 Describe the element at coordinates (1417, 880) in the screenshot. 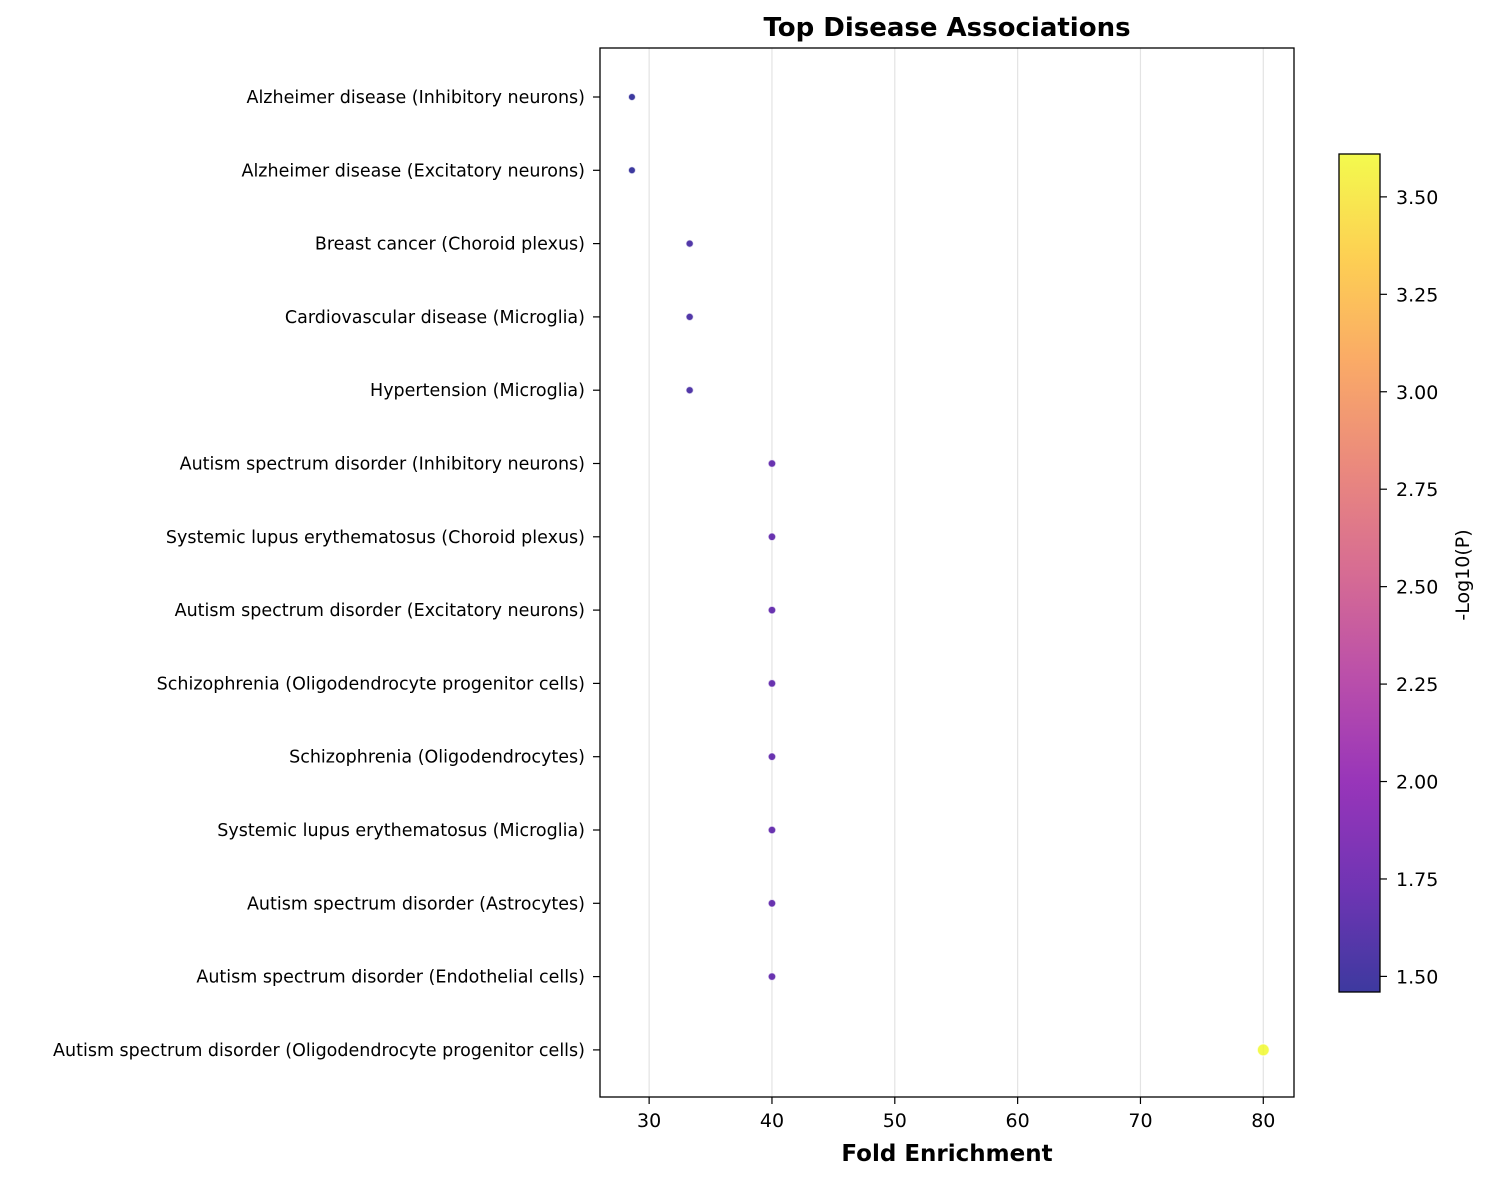

I see `colorbar-tick-label: 1.75` at that location.